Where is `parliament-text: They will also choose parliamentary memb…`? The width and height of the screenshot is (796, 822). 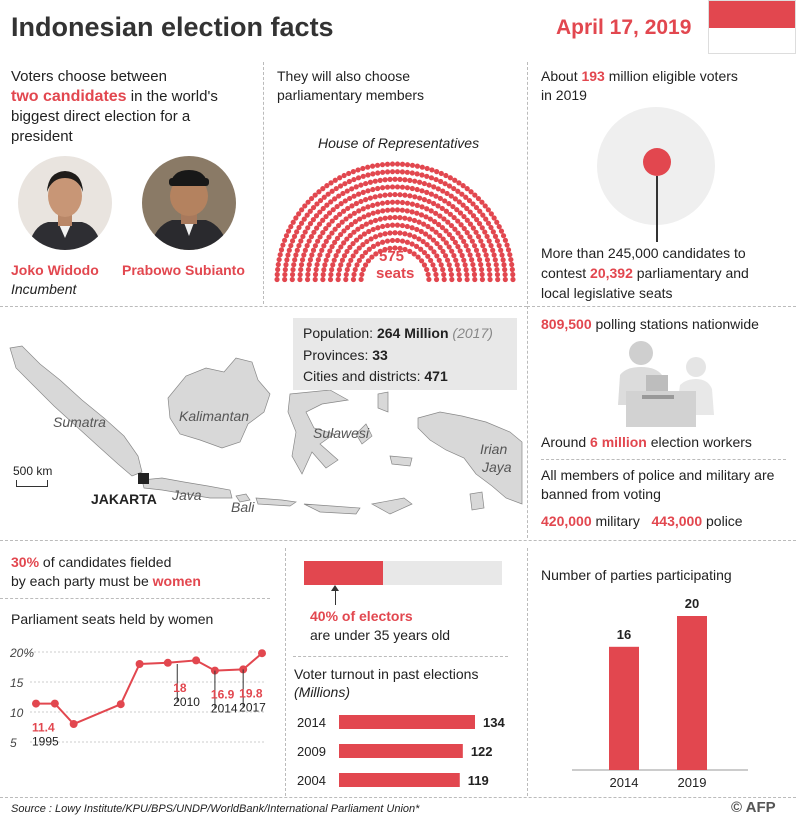 parliament-text: They will also choose parliamentary memb… is located at coordinates (351, 85).